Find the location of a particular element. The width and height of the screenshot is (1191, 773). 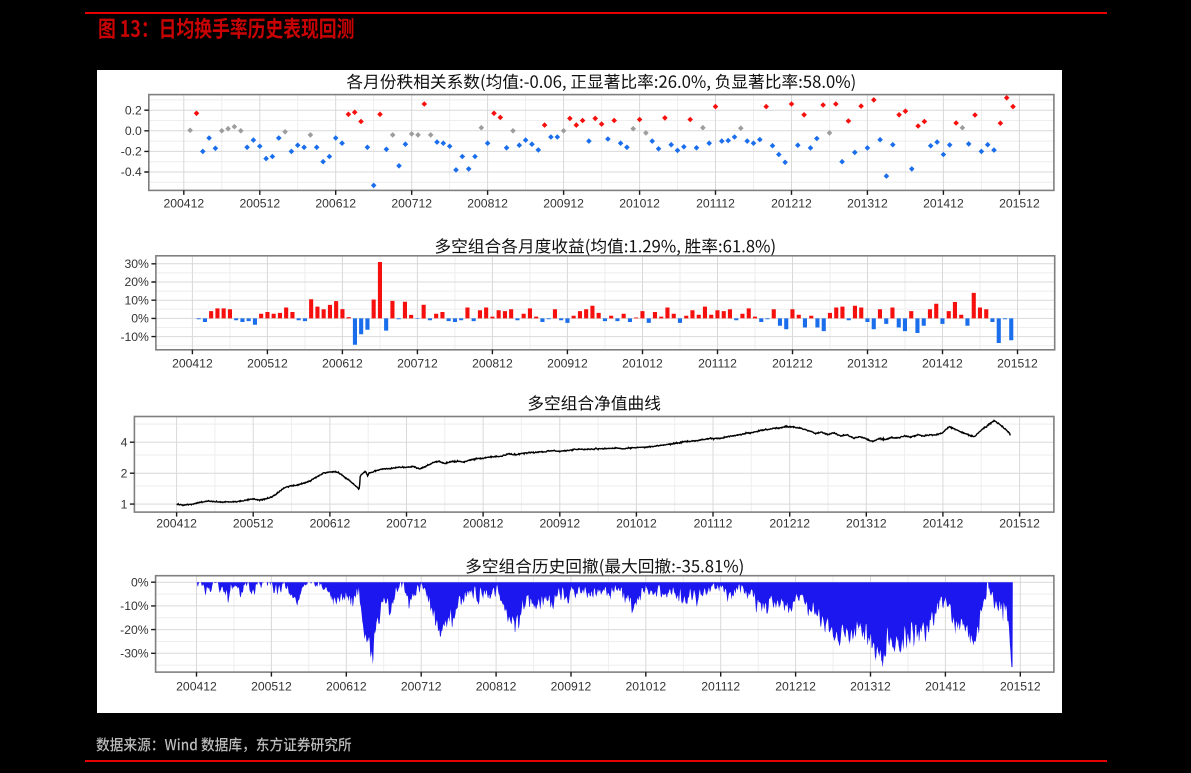

svg-text: 30% is located at coordinates (136, 264).